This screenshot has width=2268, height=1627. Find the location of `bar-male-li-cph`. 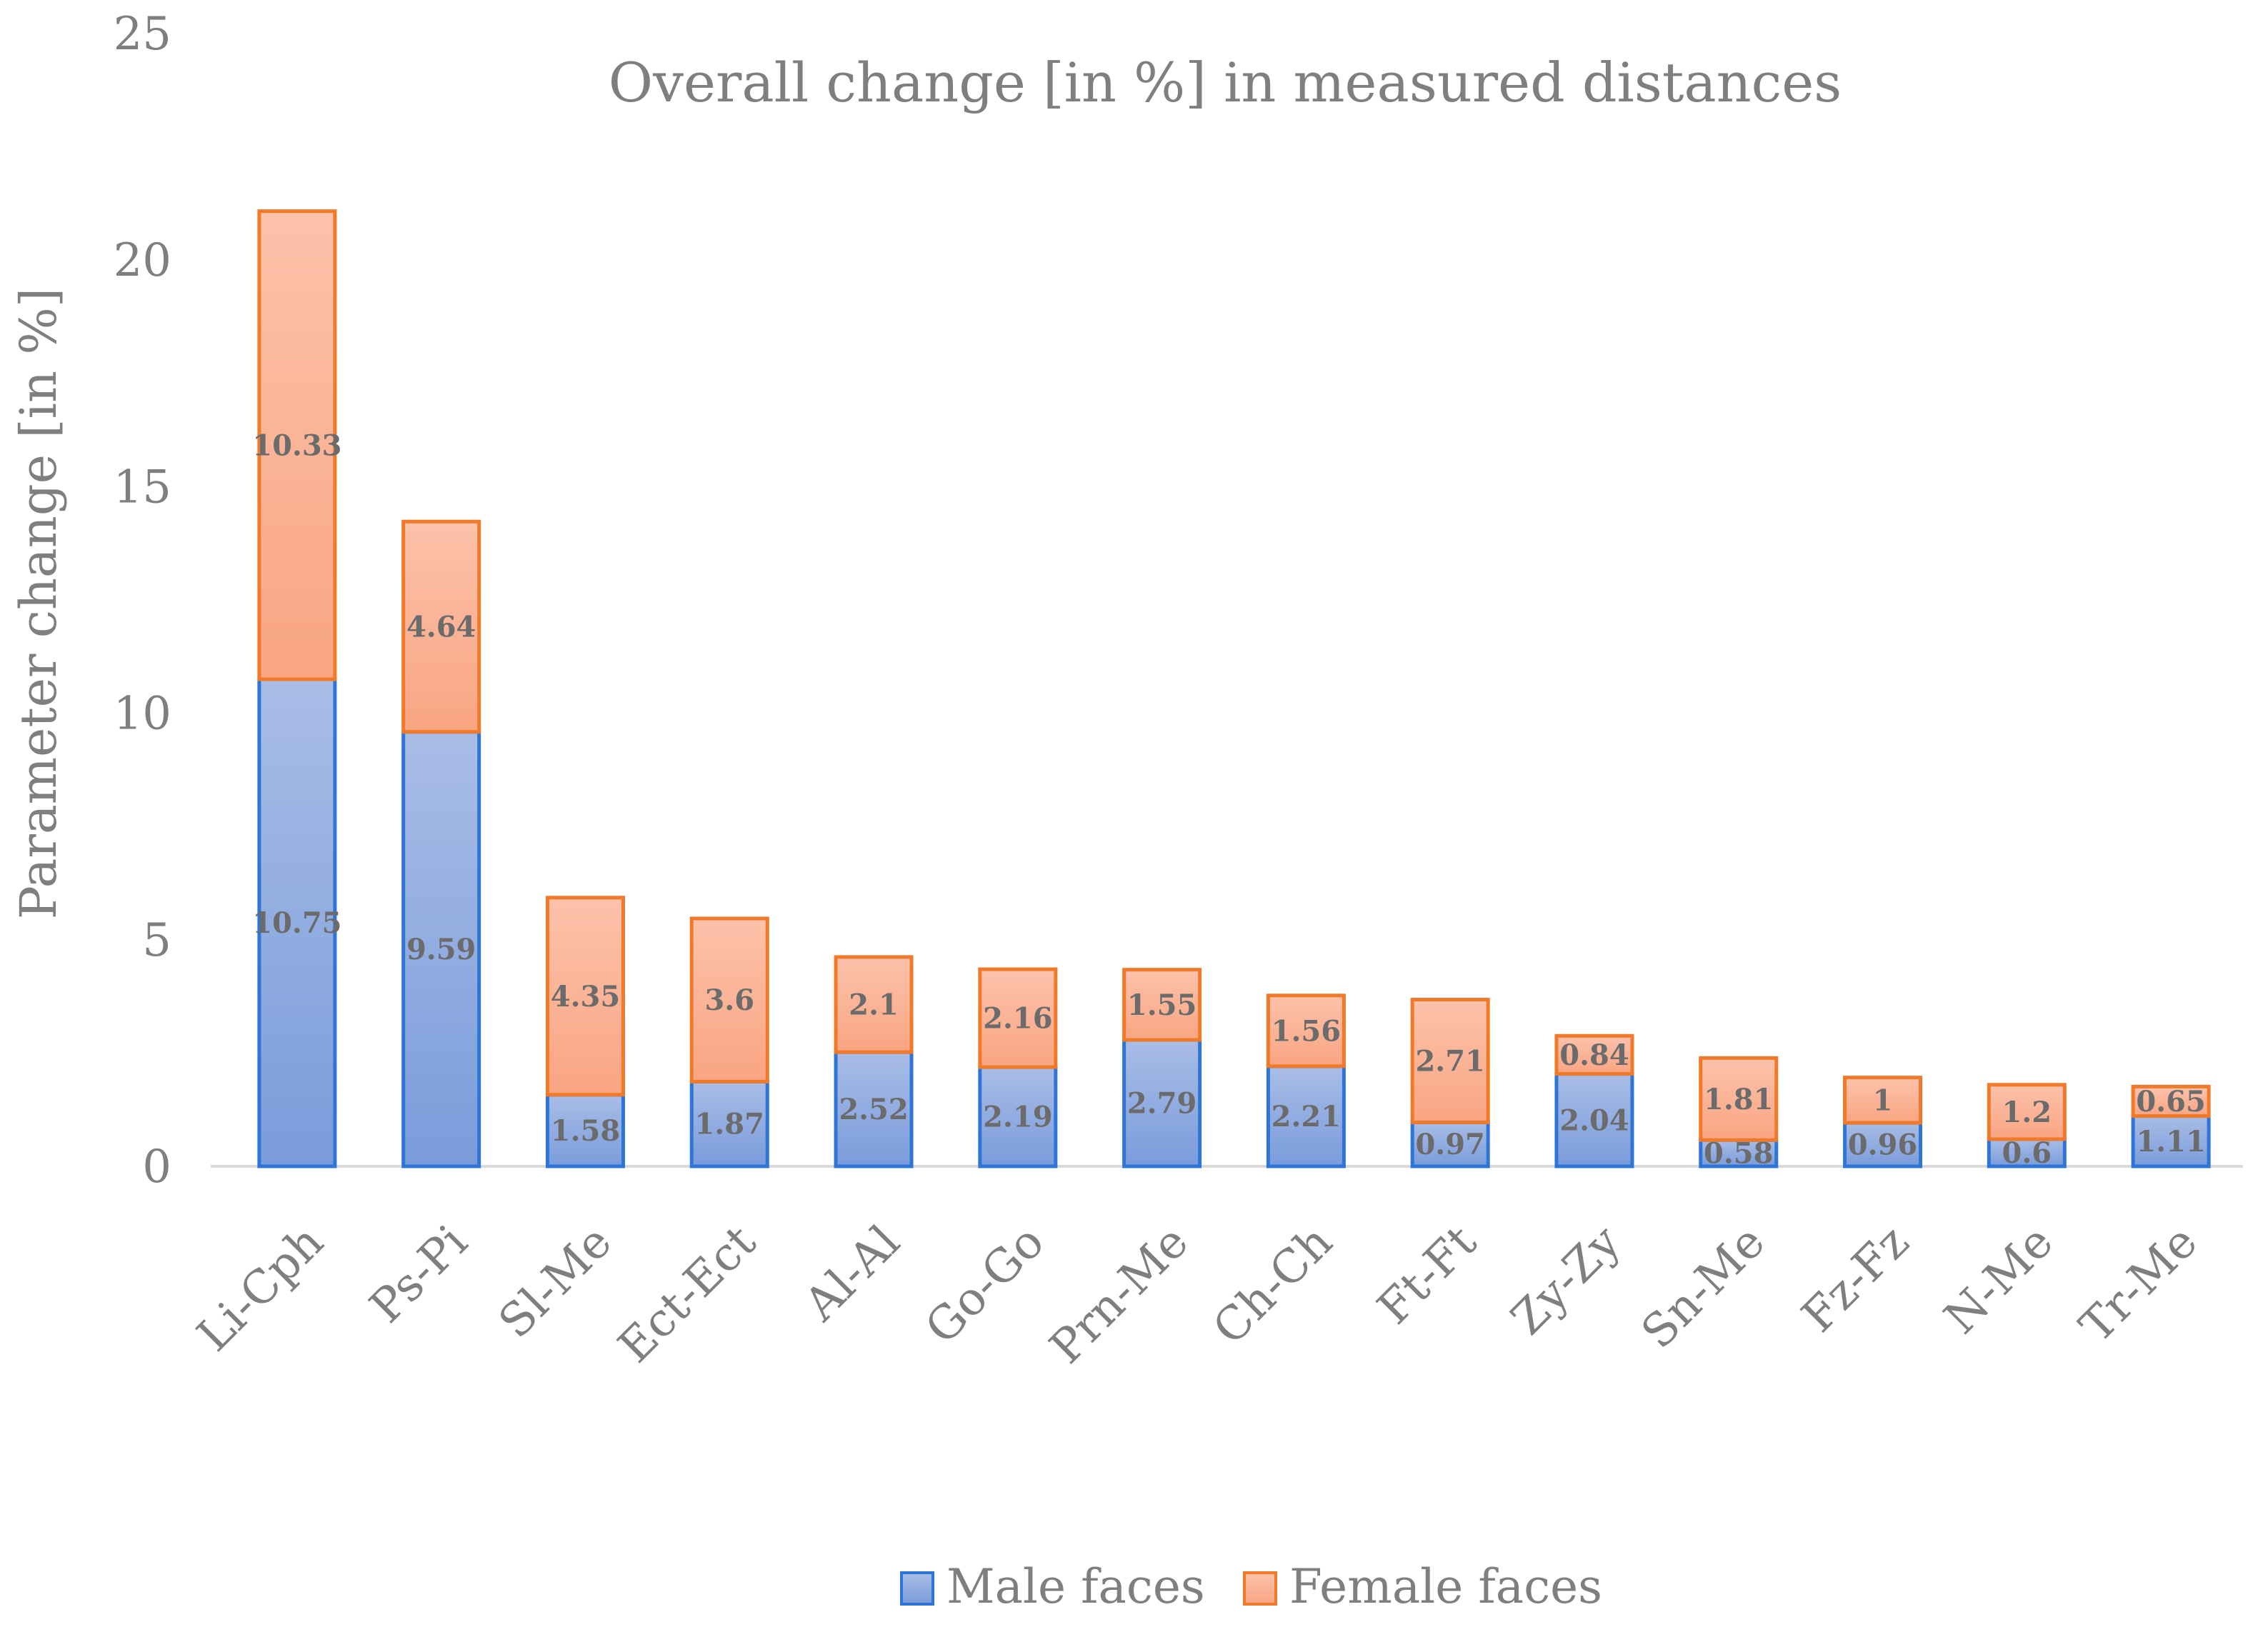

bar-male-li-cph is located at coordinates (297, 922).